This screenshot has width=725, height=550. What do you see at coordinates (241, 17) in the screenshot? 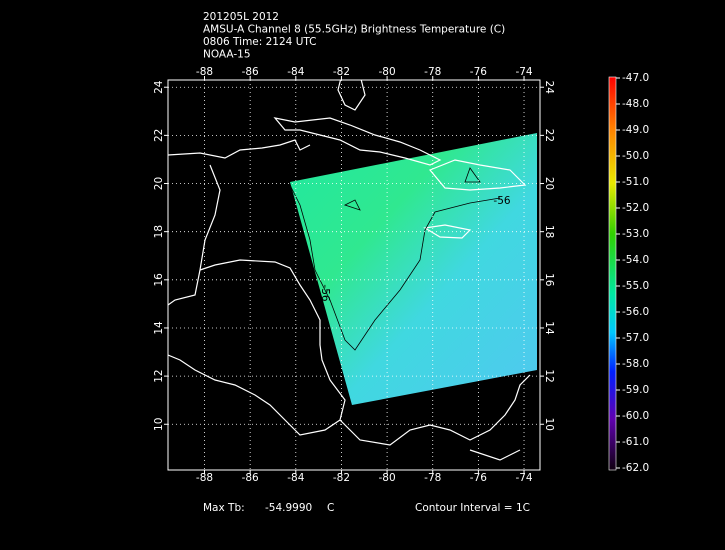
I see `header-line: 201205L 2012` at bounding box center [241, 17].